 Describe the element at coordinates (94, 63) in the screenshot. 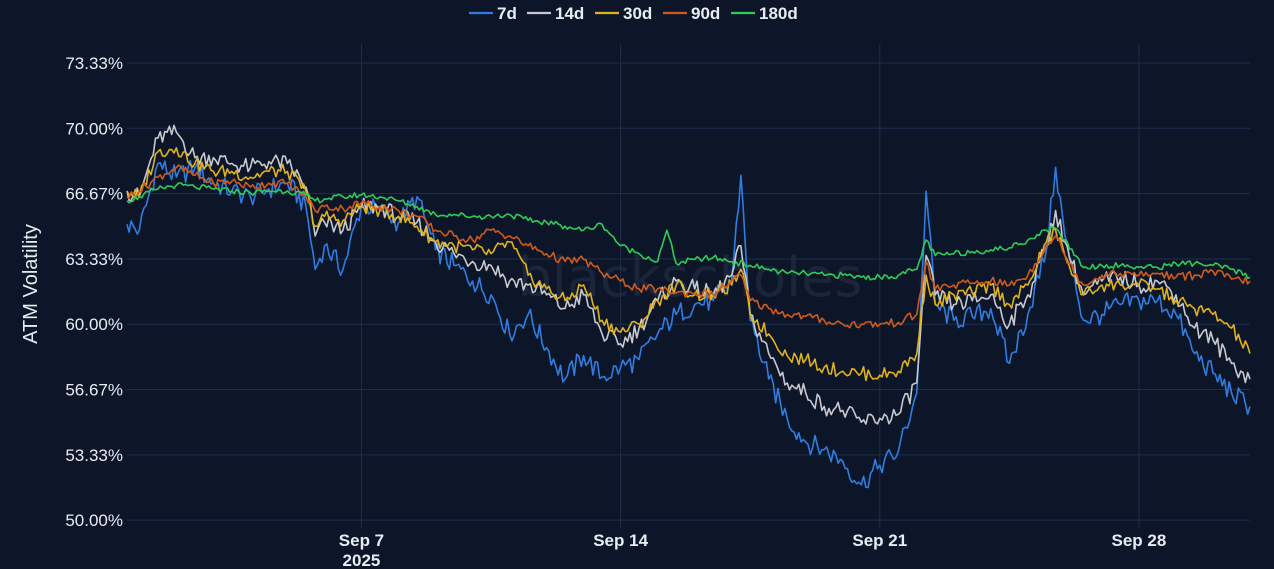

I see `y-tick-label: 73.33%` at that location.